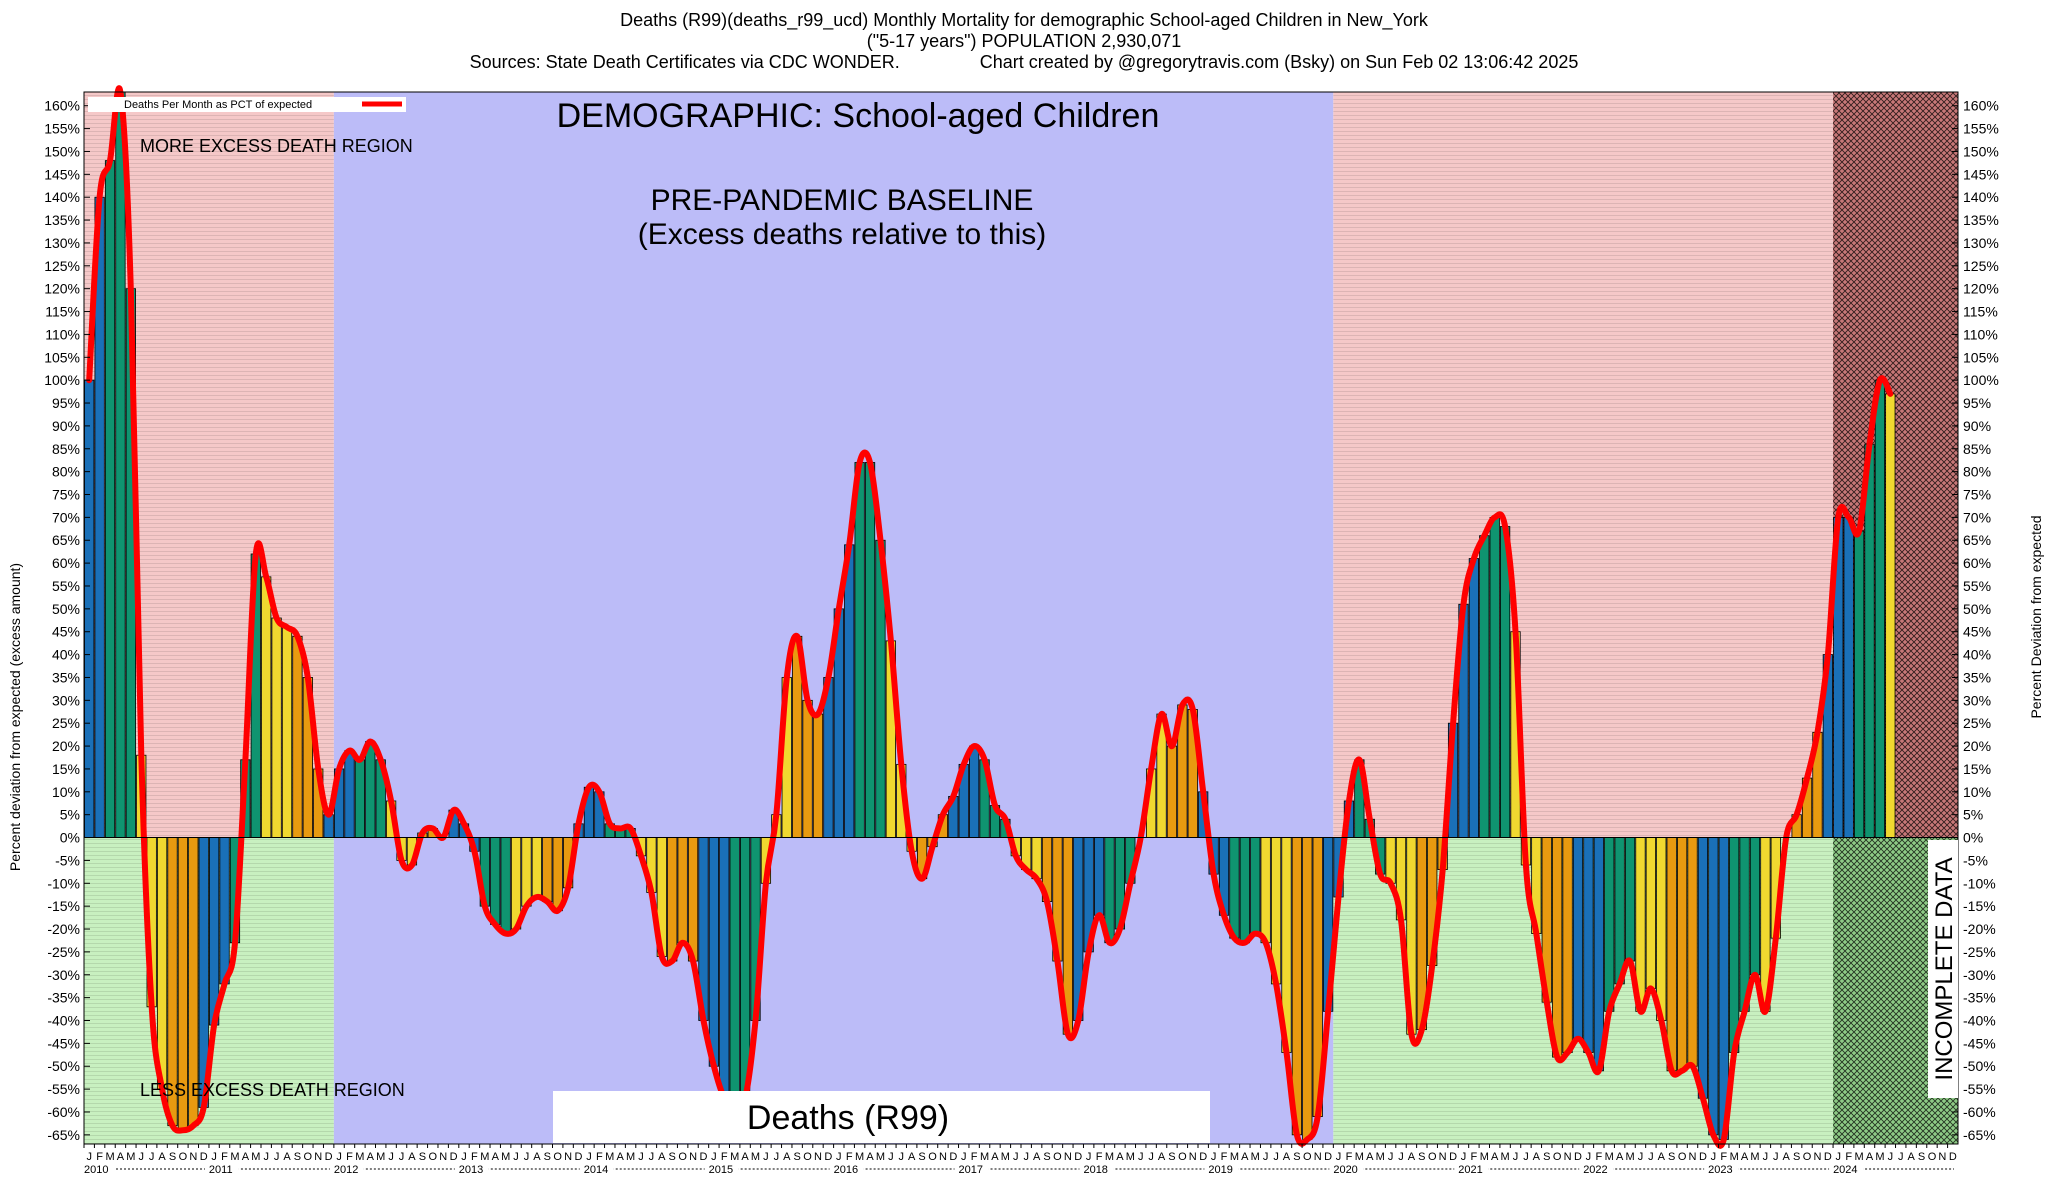 The image size is (2048, 1200). I want to click on y-tick-label-right: 95%, so click(1977, 403).